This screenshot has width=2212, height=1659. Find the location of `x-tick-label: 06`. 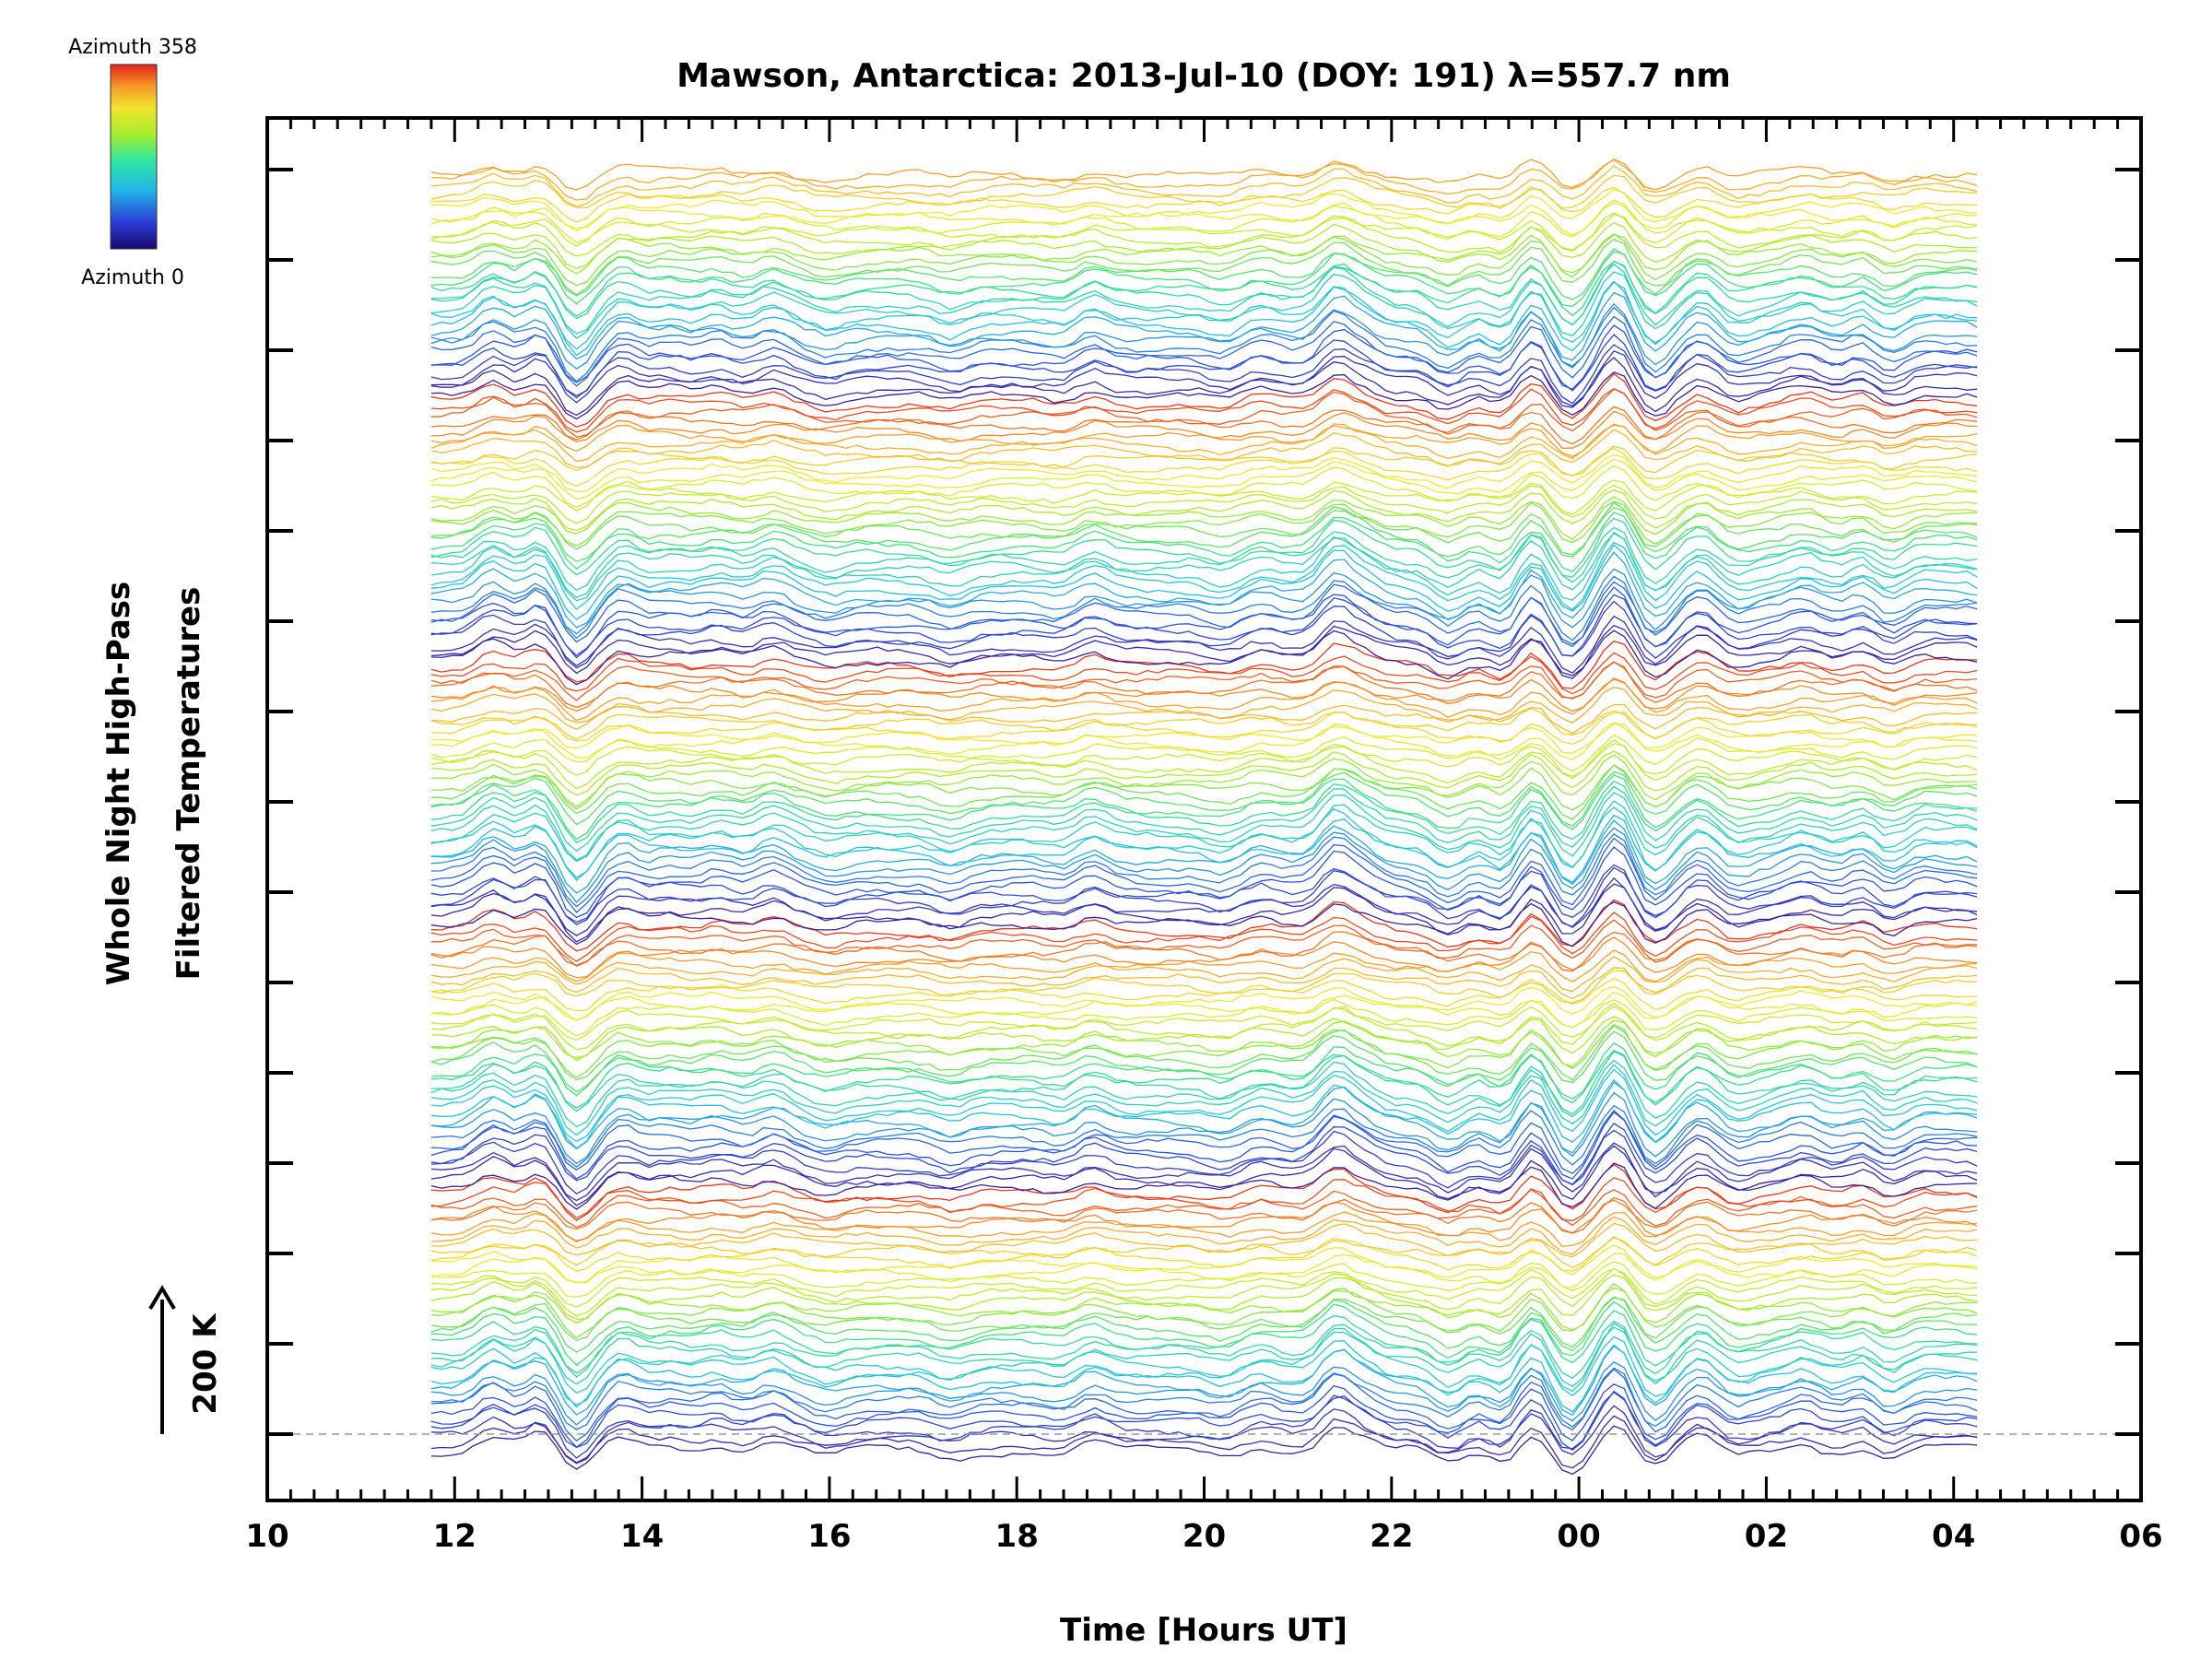

x-tick-label: 06 is located at coordinates (2140, 1536).